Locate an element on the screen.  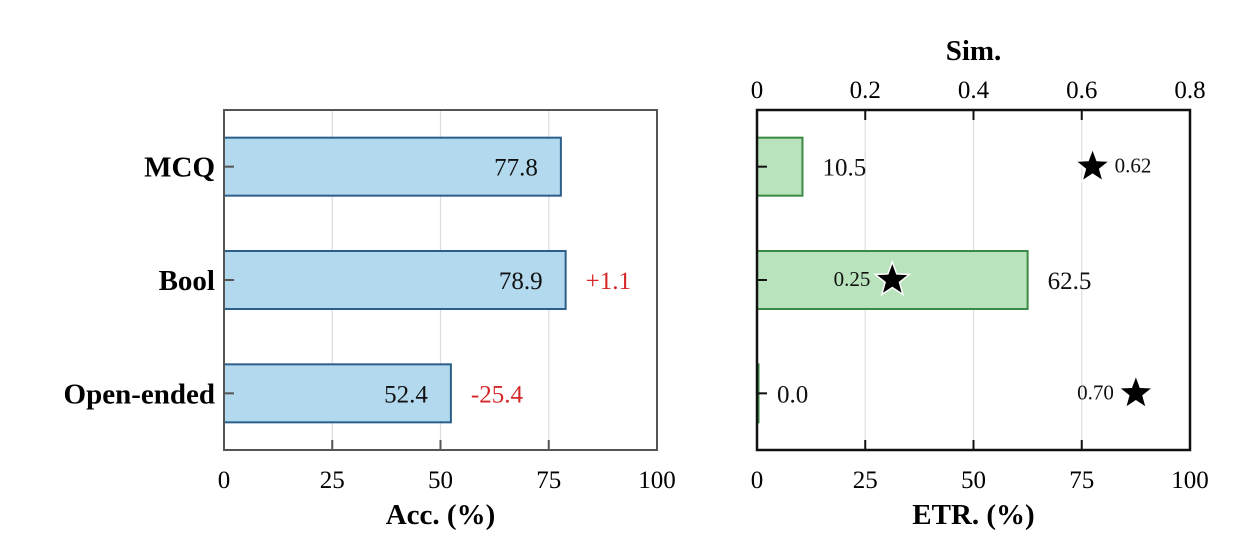
etr-value-label: 10.5 is located at coordinates (844, 168).